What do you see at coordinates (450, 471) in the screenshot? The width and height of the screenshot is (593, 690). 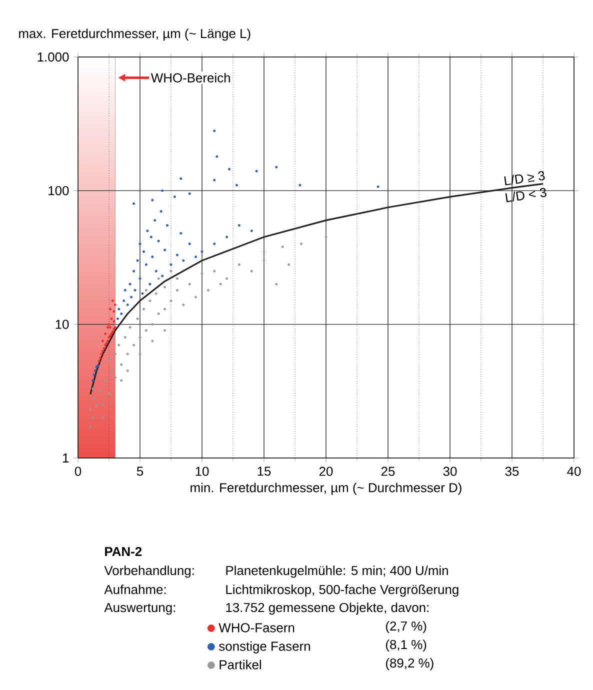 I see `x-tick-label: 30` at bounding box center [450, 471].